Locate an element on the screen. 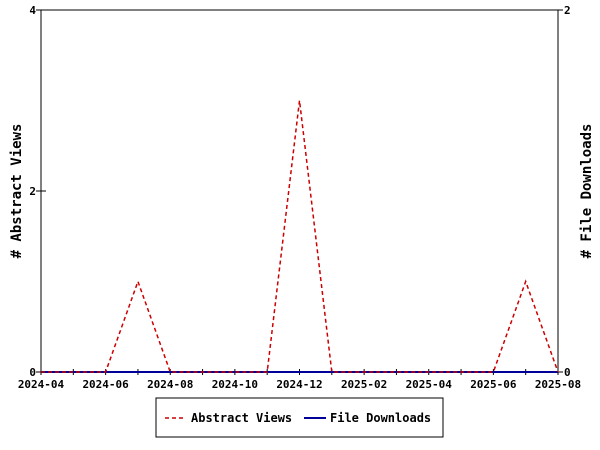 This screenshot has width=600, height=450. y-left-tick-label: 4 is located at coordinates (32, 10).